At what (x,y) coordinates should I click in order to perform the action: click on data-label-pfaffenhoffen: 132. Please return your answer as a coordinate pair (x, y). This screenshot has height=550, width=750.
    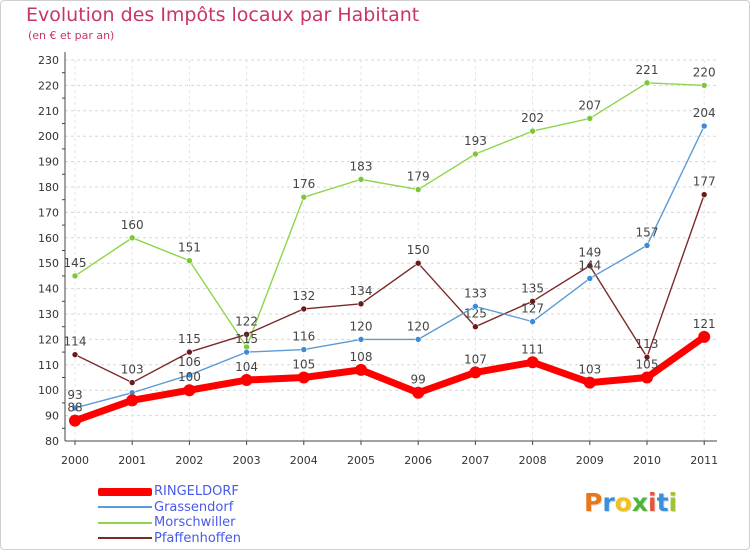
    Looking at the image, I should click on (303, 296).